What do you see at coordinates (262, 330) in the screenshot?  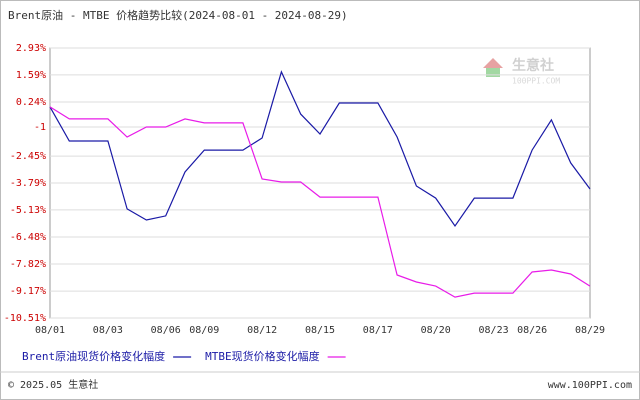 I see `x-tick-label: 08/12` at bounding box center [262, 330].